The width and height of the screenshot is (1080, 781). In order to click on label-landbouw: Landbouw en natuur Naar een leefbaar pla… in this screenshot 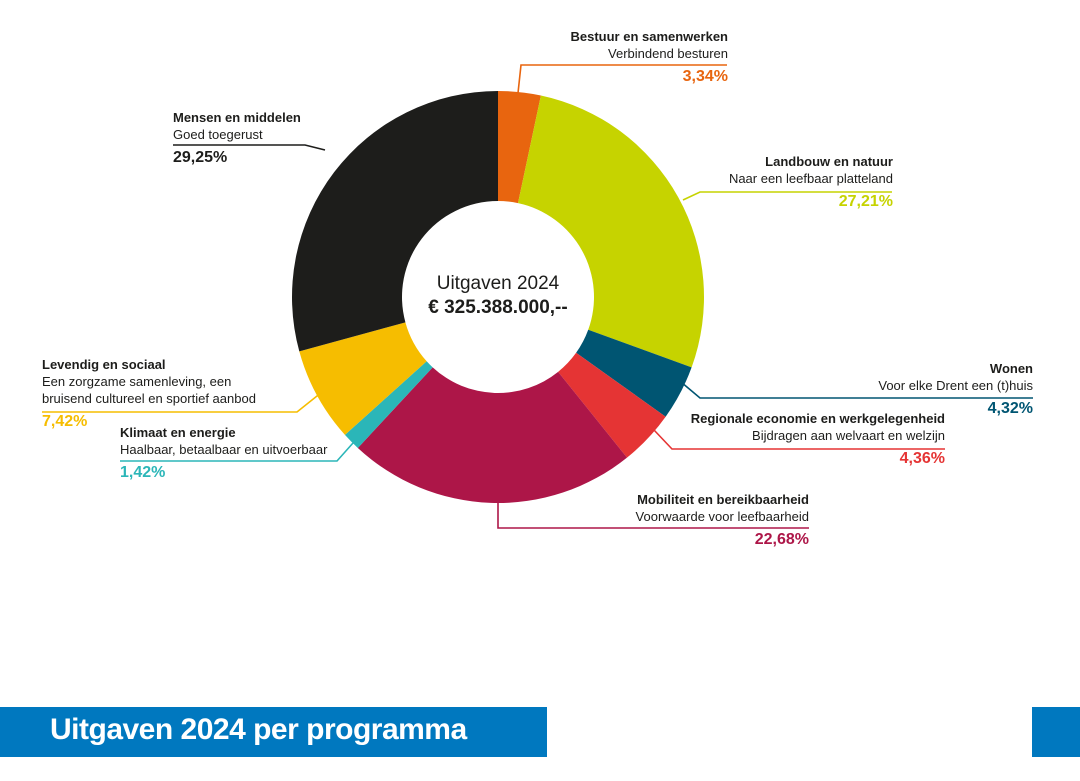, I will do `click(811, 181)`.